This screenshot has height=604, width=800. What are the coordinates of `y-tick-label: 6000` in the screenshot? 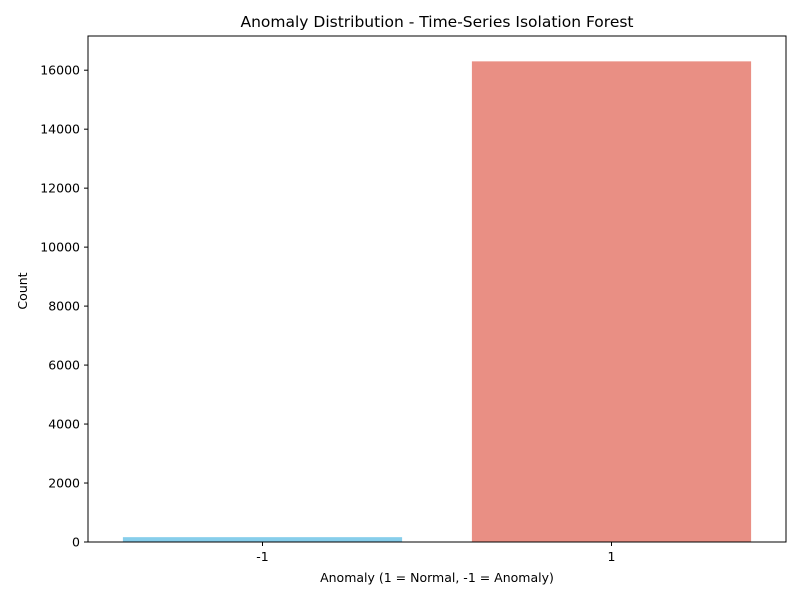 It's located at (64, 365).